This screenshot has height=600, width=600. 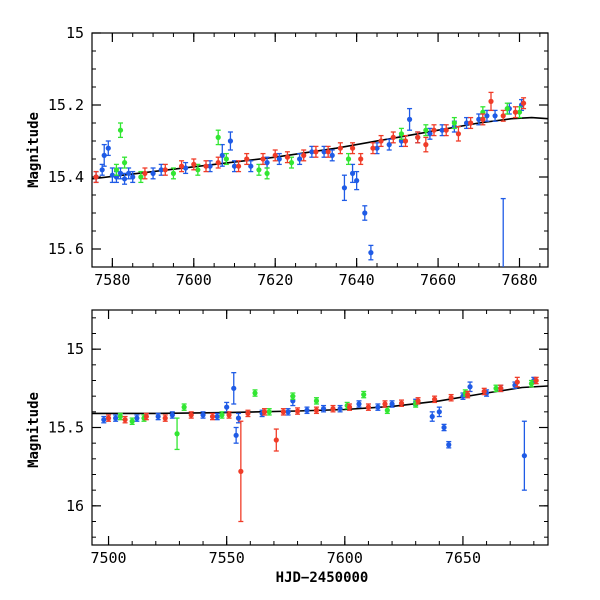 What do you see at coordinates (34, 150) in the screenshot?
I see `y-axis-label-top: Magnitude` at bounding box center [34, 150].